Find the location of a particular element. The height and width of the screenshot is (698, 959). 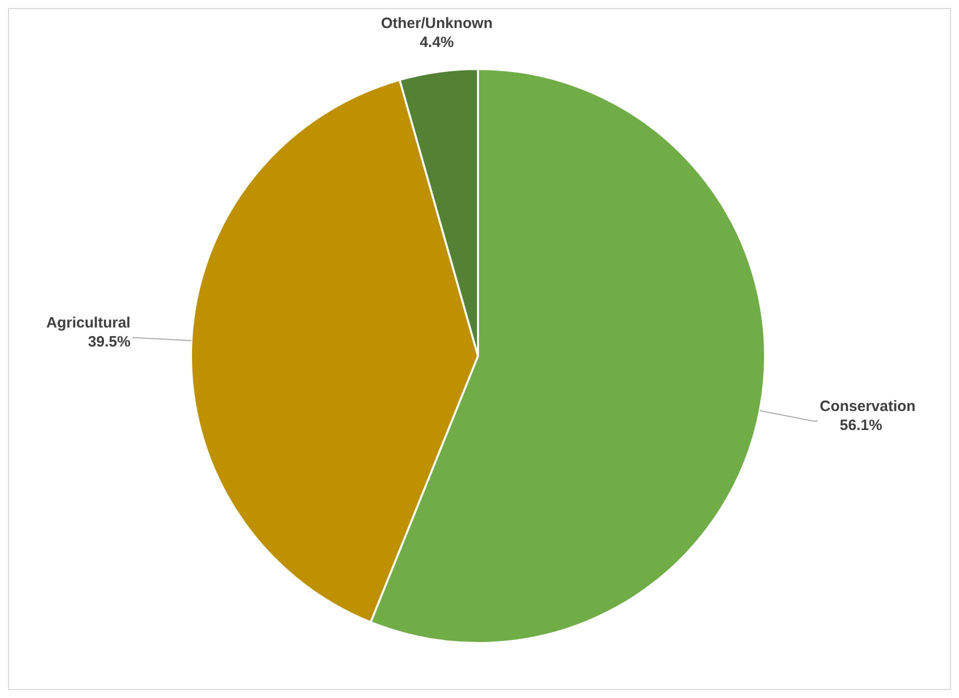

data-label: 4.4% is located at coordinates (437, 42).